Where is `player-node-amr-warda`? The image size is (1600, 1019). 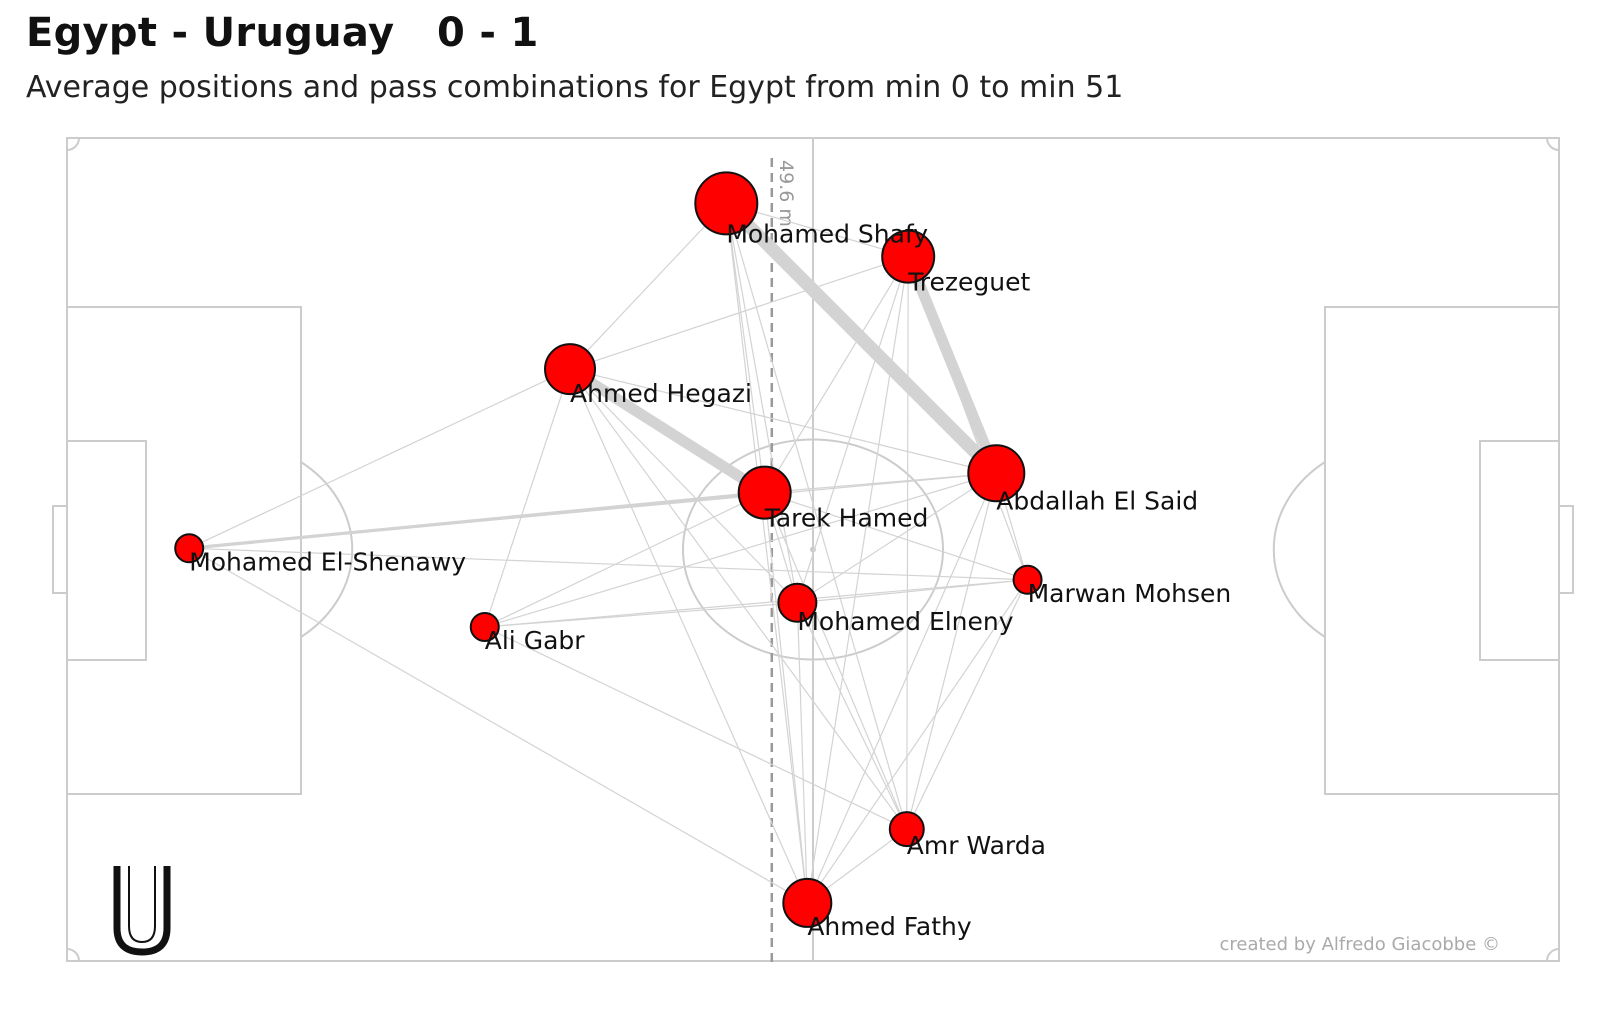
player-node-amr-warda is located at coordinates (906, 829).